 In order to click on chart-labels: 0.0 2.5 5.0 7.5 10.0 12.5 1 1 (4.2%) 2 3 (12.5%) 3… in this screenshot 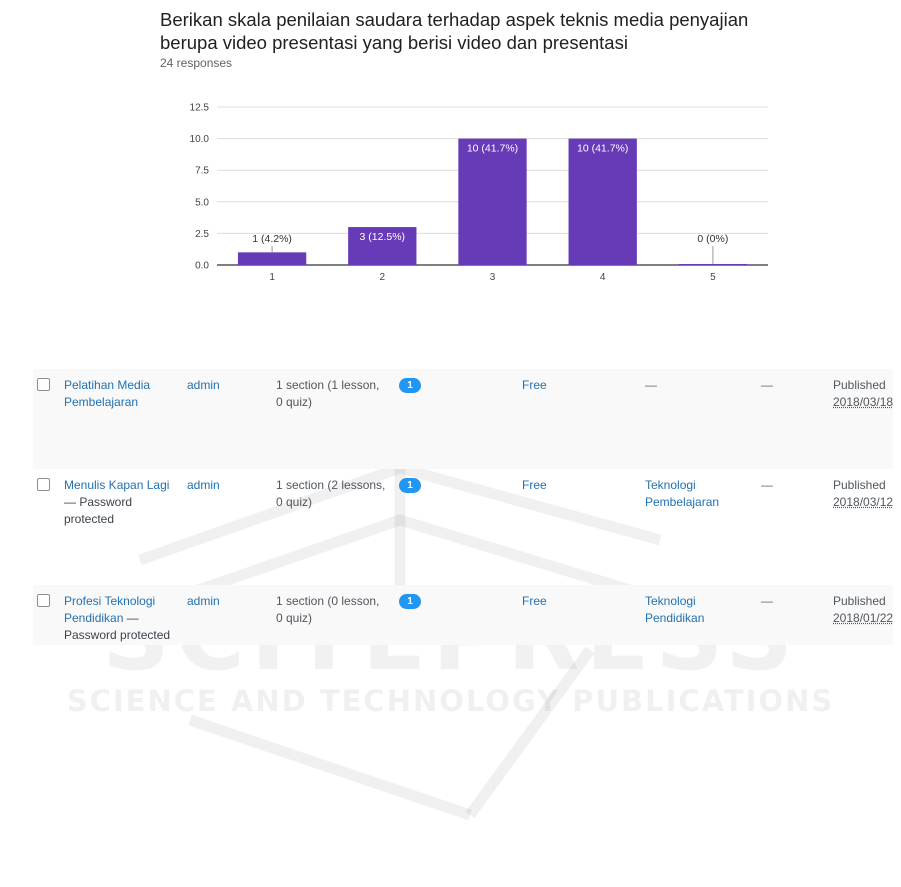, I will do `click(459, 193)`.